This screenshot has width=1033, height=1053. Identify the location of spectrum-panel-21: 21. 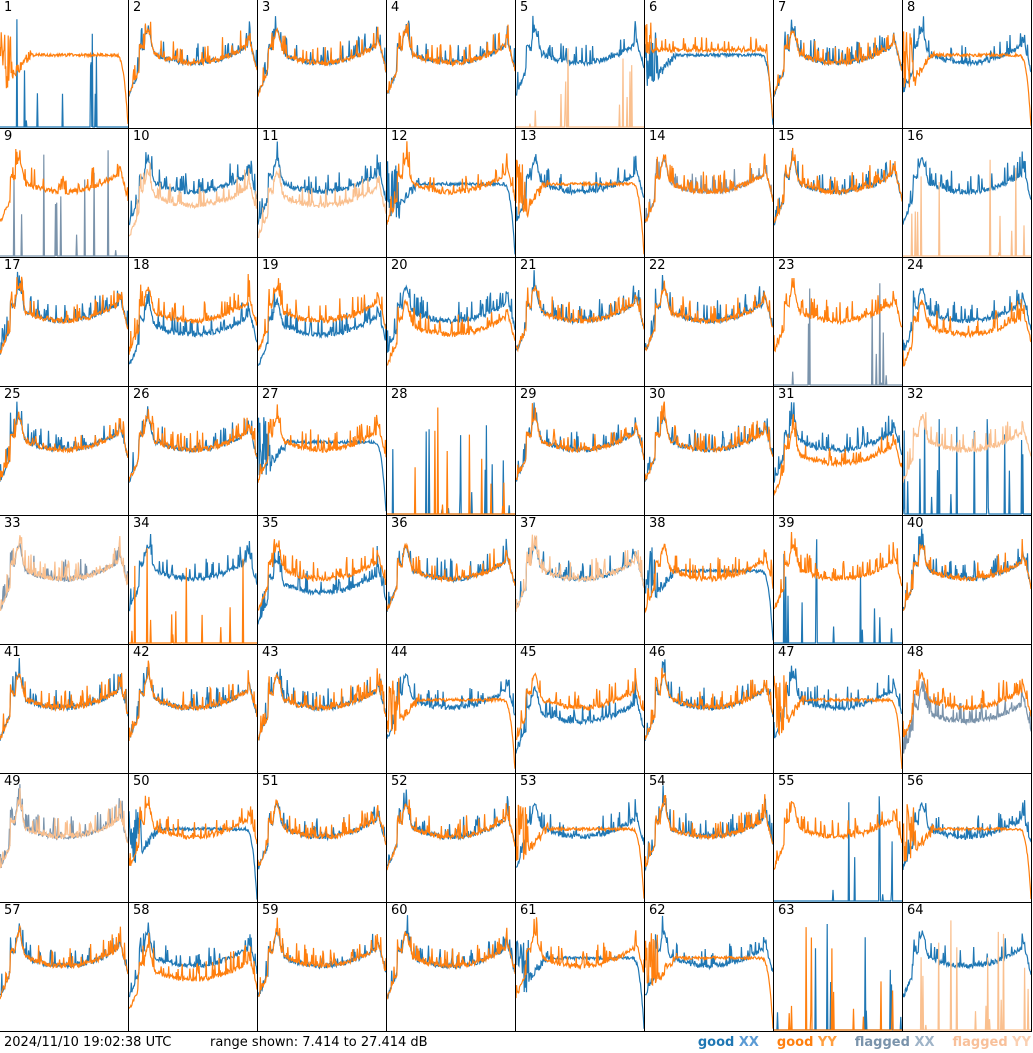
(580, 322).